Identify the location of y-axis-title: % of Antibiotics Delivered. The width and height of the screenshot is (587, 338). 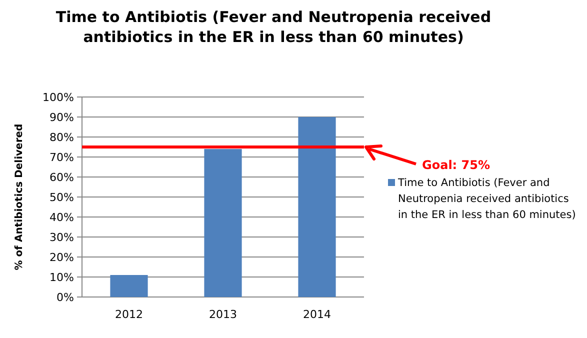
(19, 197).